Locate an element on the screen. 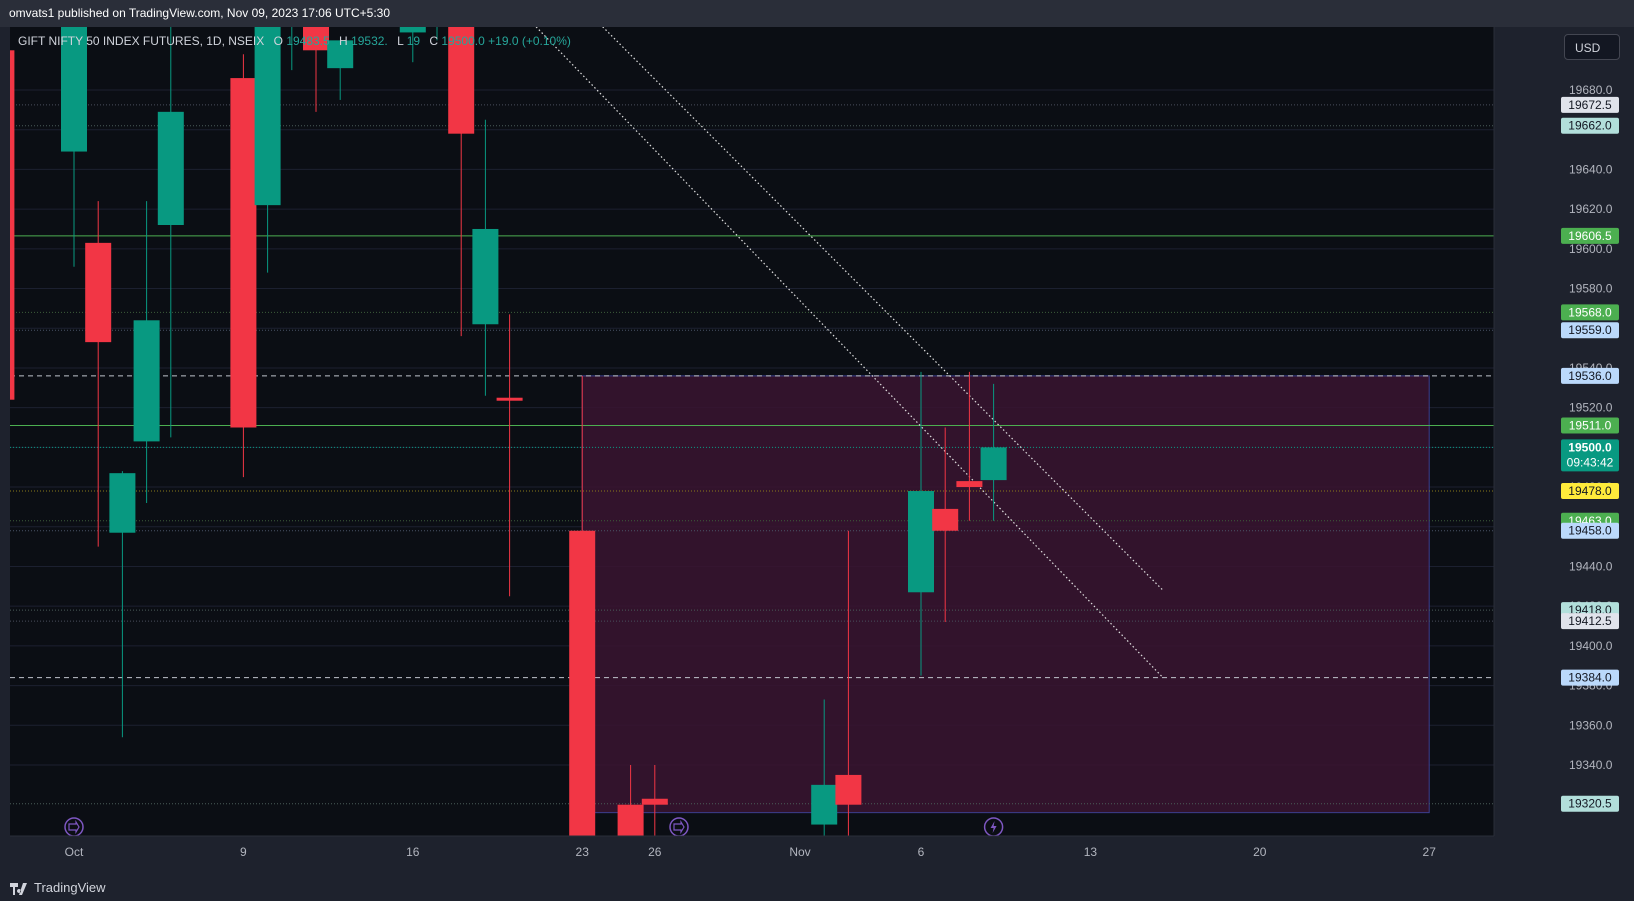 This screenshot has width=1634, height=901. y-tick-label: 19440.0 is located at coordinates (1591, 566).